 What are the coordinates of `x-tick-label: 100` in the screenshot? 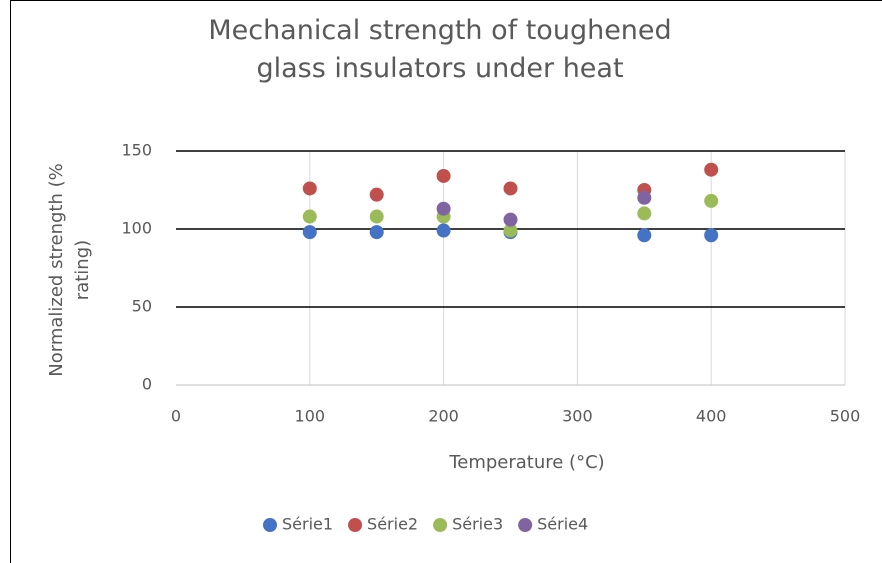 It's located at (310, 416).